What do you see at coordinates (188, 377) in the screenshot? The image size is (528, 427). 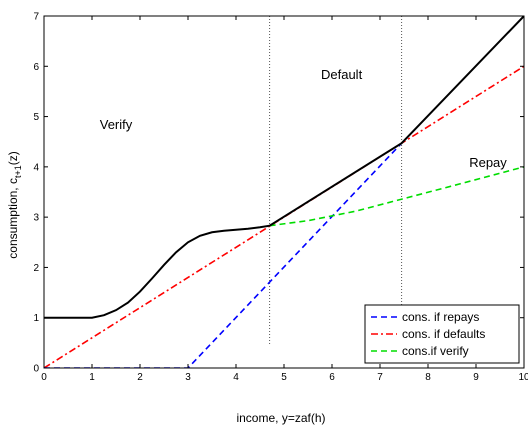 I see `x-tick-label: 3` at bounding box center [188, 377].